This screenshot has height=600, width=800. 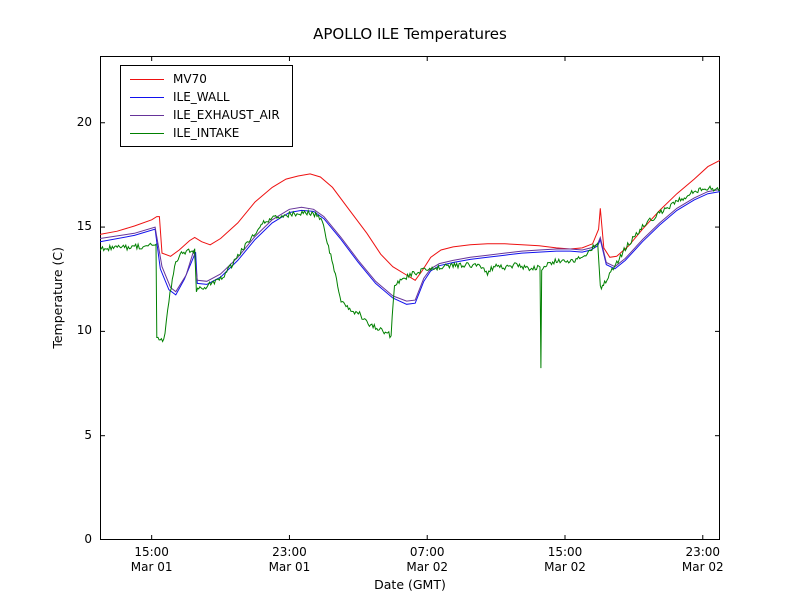 What do you see at coordinates (84, 226) in the screenshot?
I see `y-tick-label: 15` at bounding box center [84, 226].